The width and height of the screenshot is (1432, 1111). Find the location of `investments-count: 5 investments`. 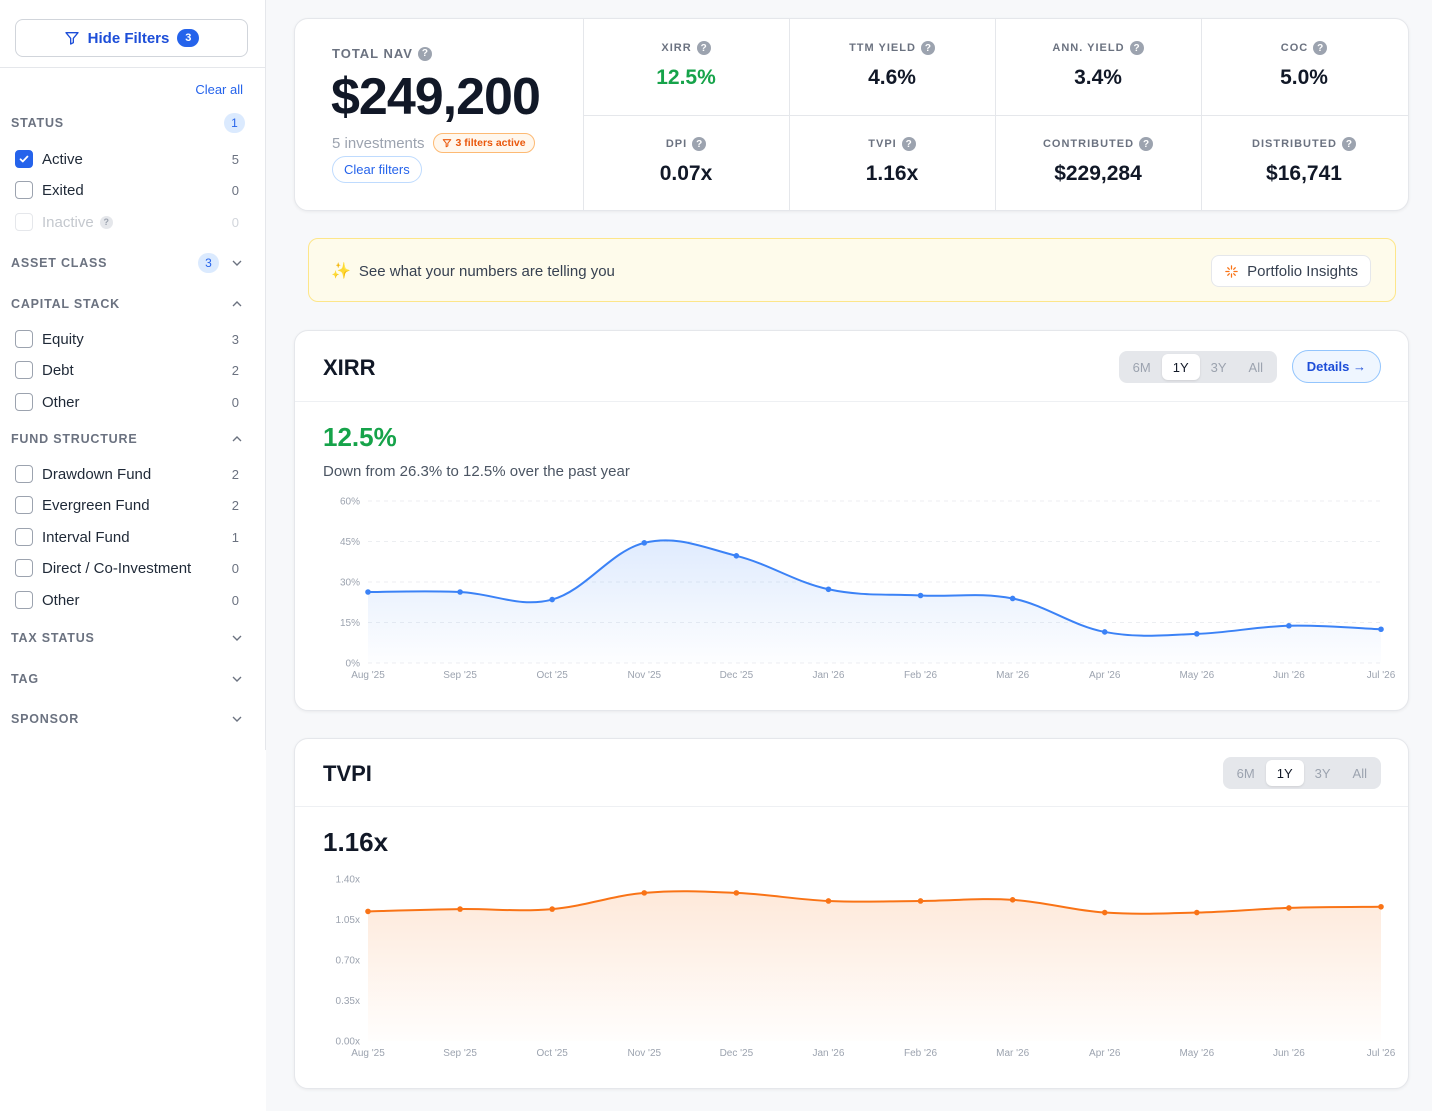

investments-count: 5 investments is located at coordinates (378, 143).